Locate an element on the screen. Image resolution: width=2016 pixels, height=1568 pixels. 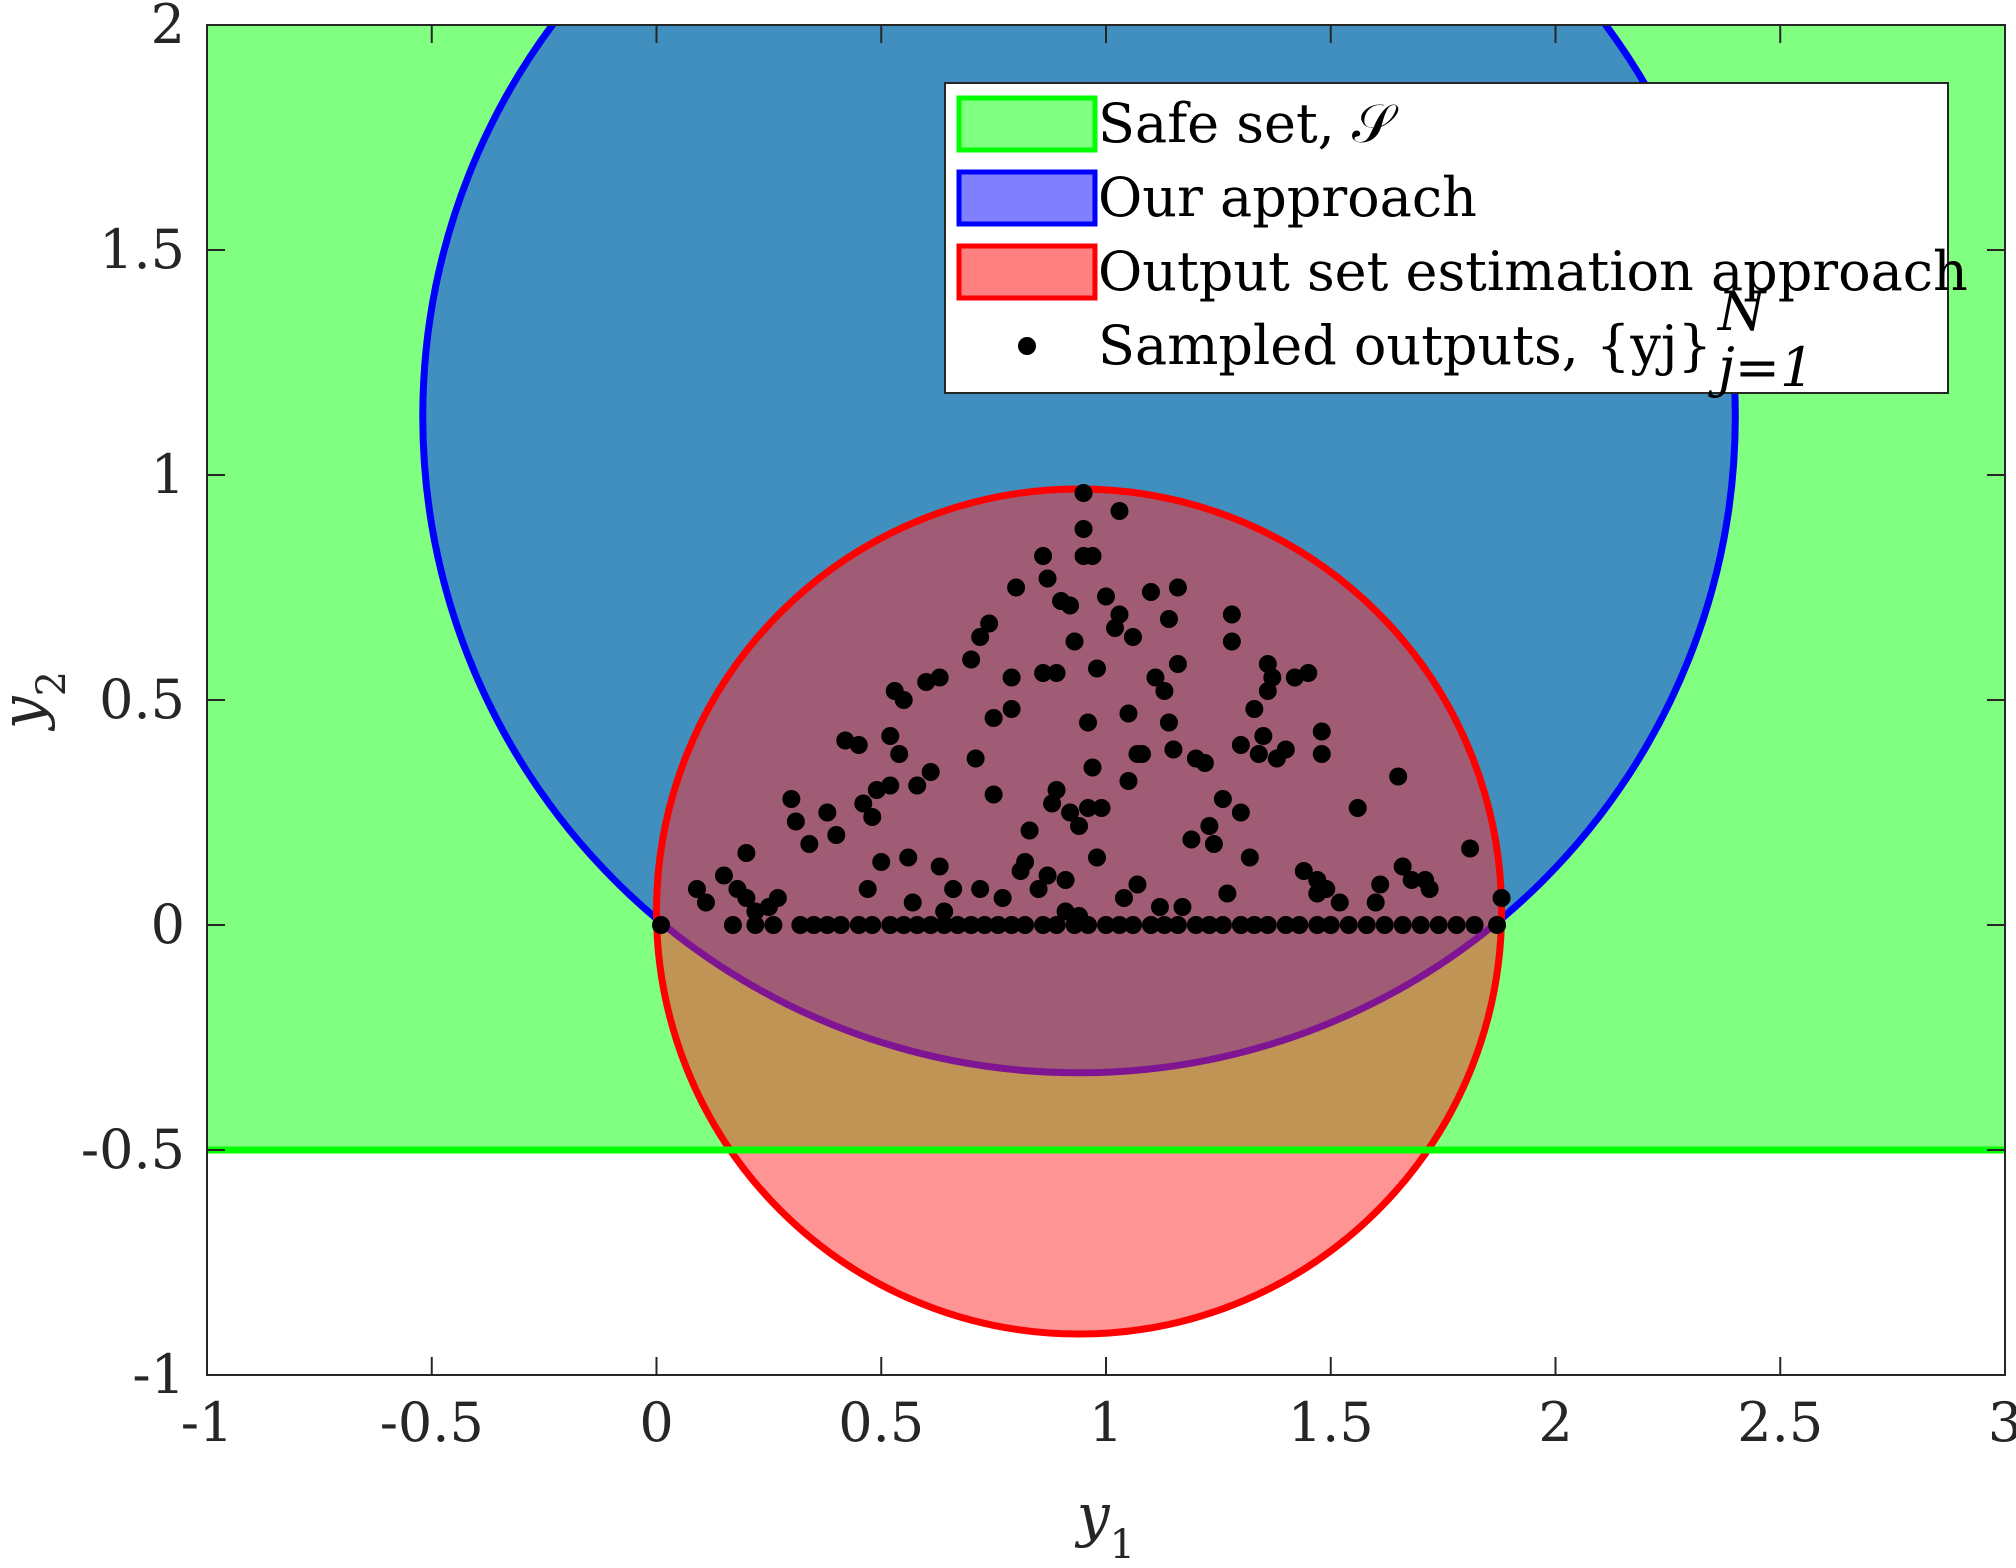
x-tick-label: 2 is located at coordinates (1555, 1422).